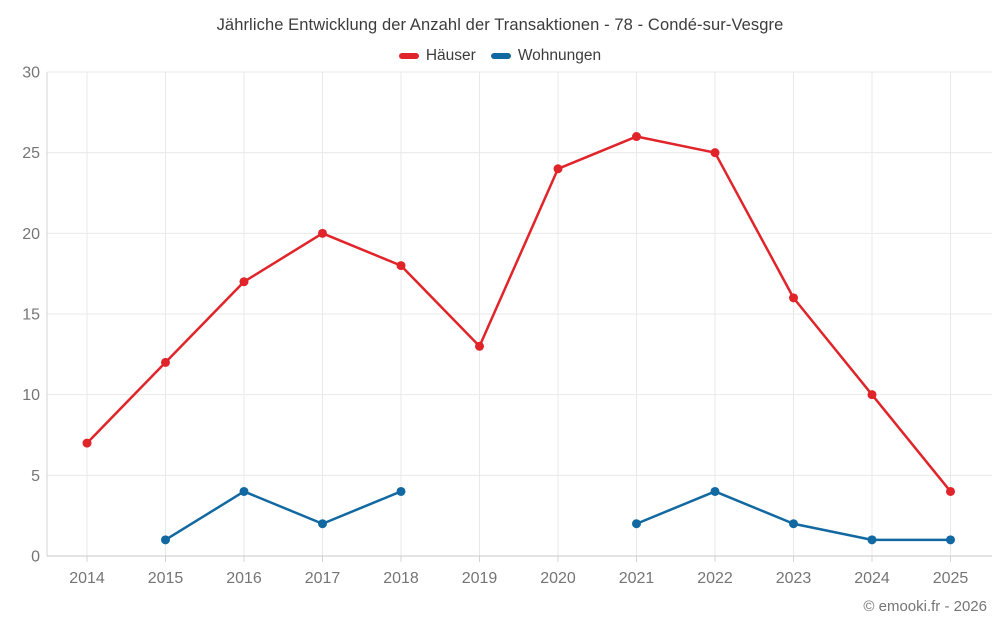 The width and height of the screenshot is (1000, 625). I want to click on data-point-wohnungen-2016, so click(244, 491).